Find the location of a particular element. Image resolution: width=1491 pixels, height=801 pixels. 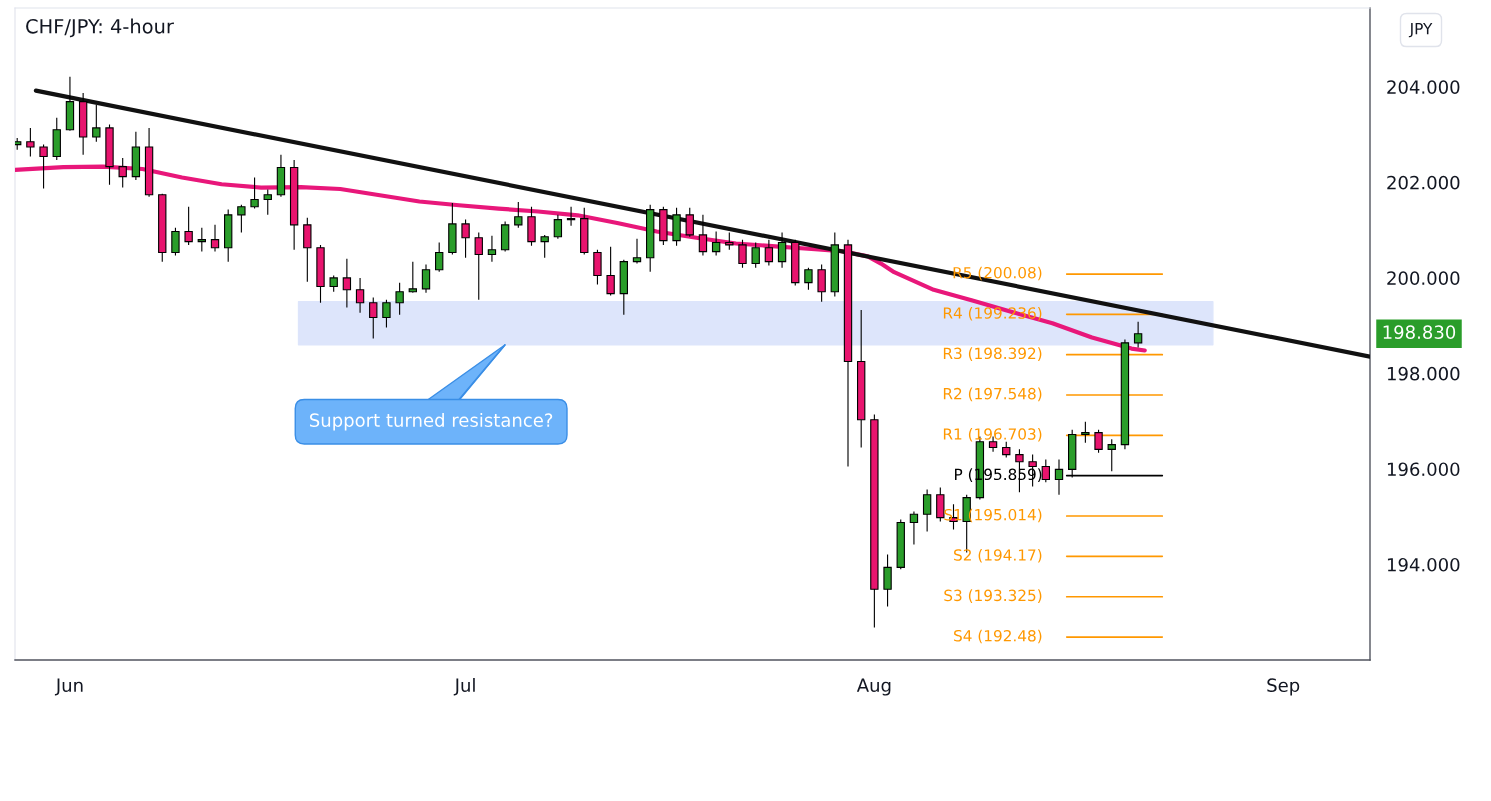

x-tick-label: Sep is located at coordinates (1283, 687).